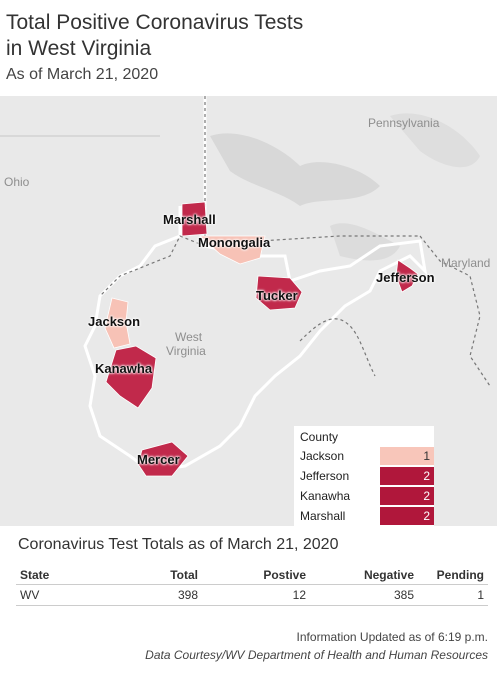  I want to click on county-kanawha, so click(131, 377).